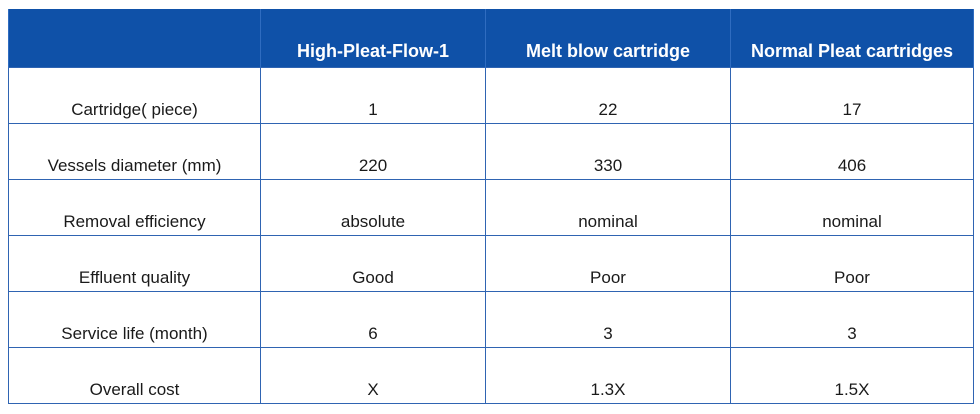 The width and height of the screenshot is (980, 414). Describe the element at coordinates (134, 263) in the screenshot. I see `row-label-cell: Effluent quality` at that location.